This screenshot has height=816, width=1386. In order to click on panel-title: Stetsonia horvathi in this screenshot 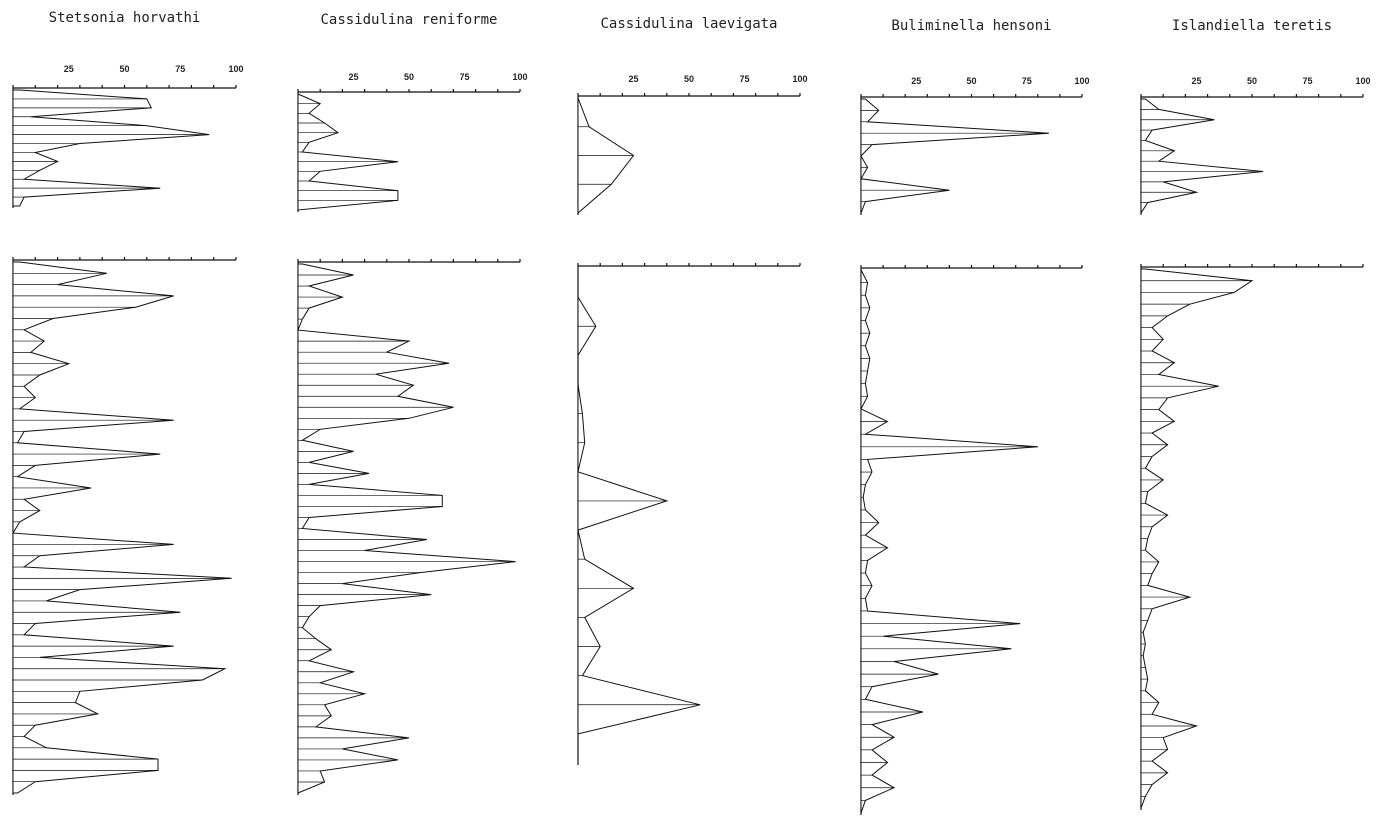, I will do `click(125, 18)`.